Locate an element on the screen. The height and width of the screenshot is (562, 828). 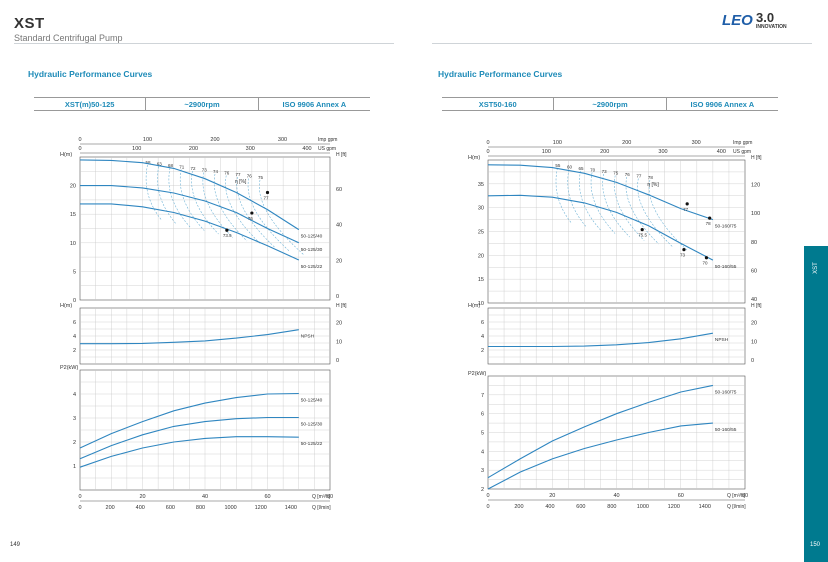
section-title-left: Hydraulic Performance Curves is located at coordinates (90, 74).